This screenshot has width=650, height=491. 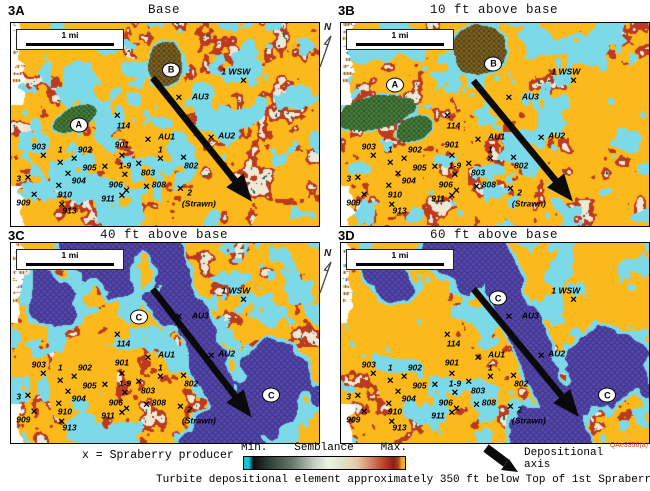 I want to click on figure-credit: QAe3356(a), so click(x=628, y=445).